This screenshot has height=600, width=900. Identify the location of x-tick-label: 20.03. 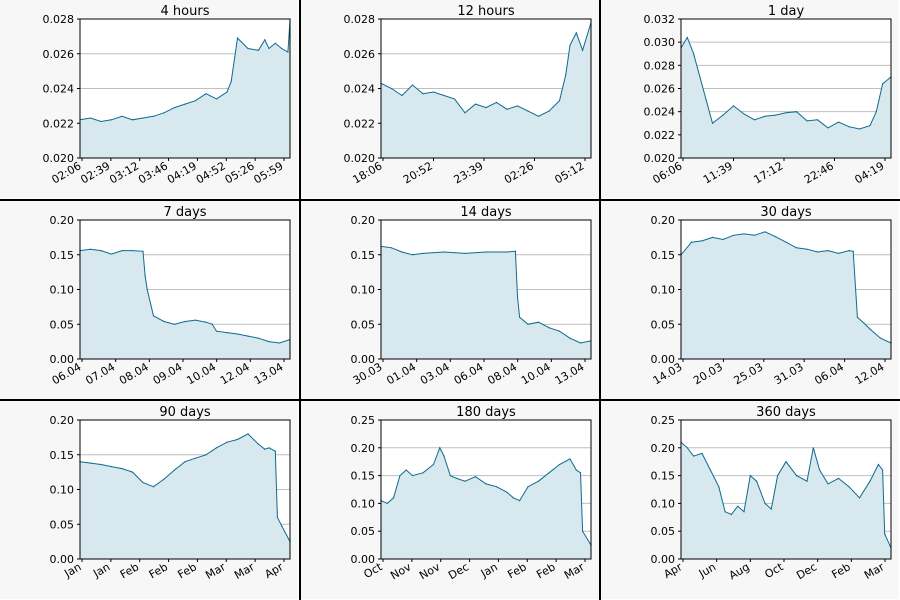
(708, 373).